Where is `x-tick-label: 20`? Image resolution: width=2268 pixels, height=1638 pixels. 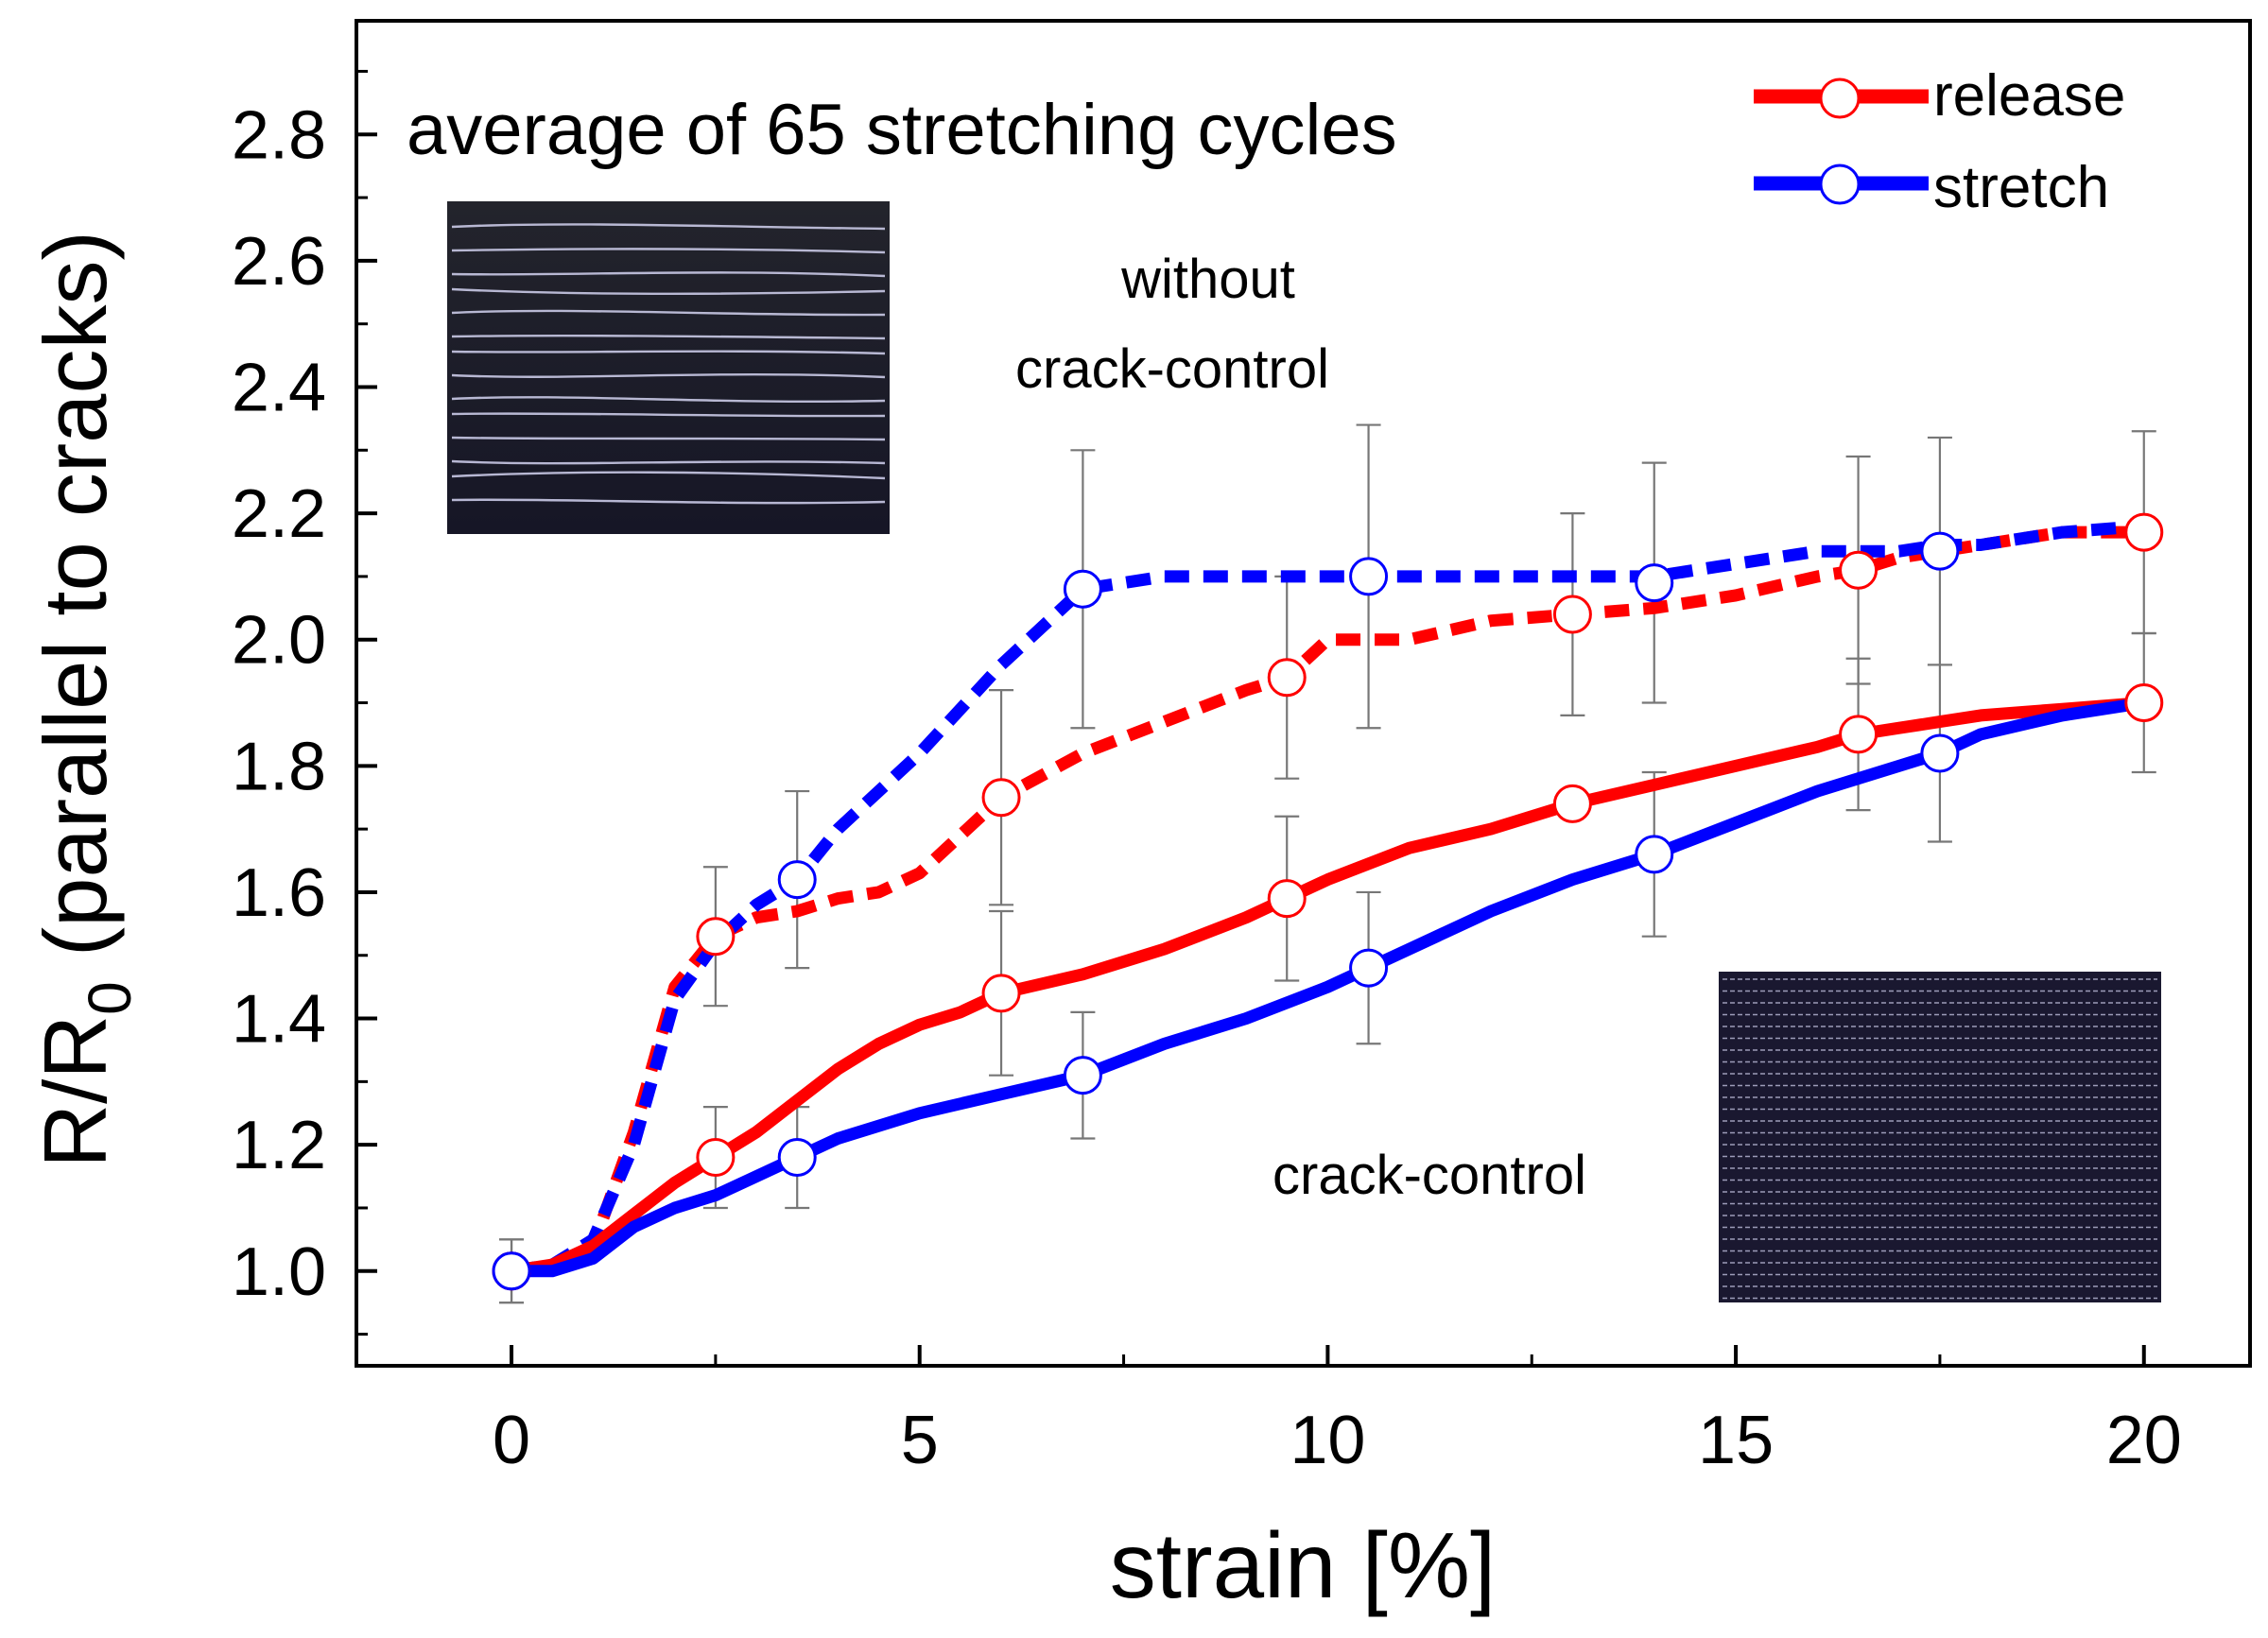 x-tick-label: 20 is located at coordinates (2144, 1440).